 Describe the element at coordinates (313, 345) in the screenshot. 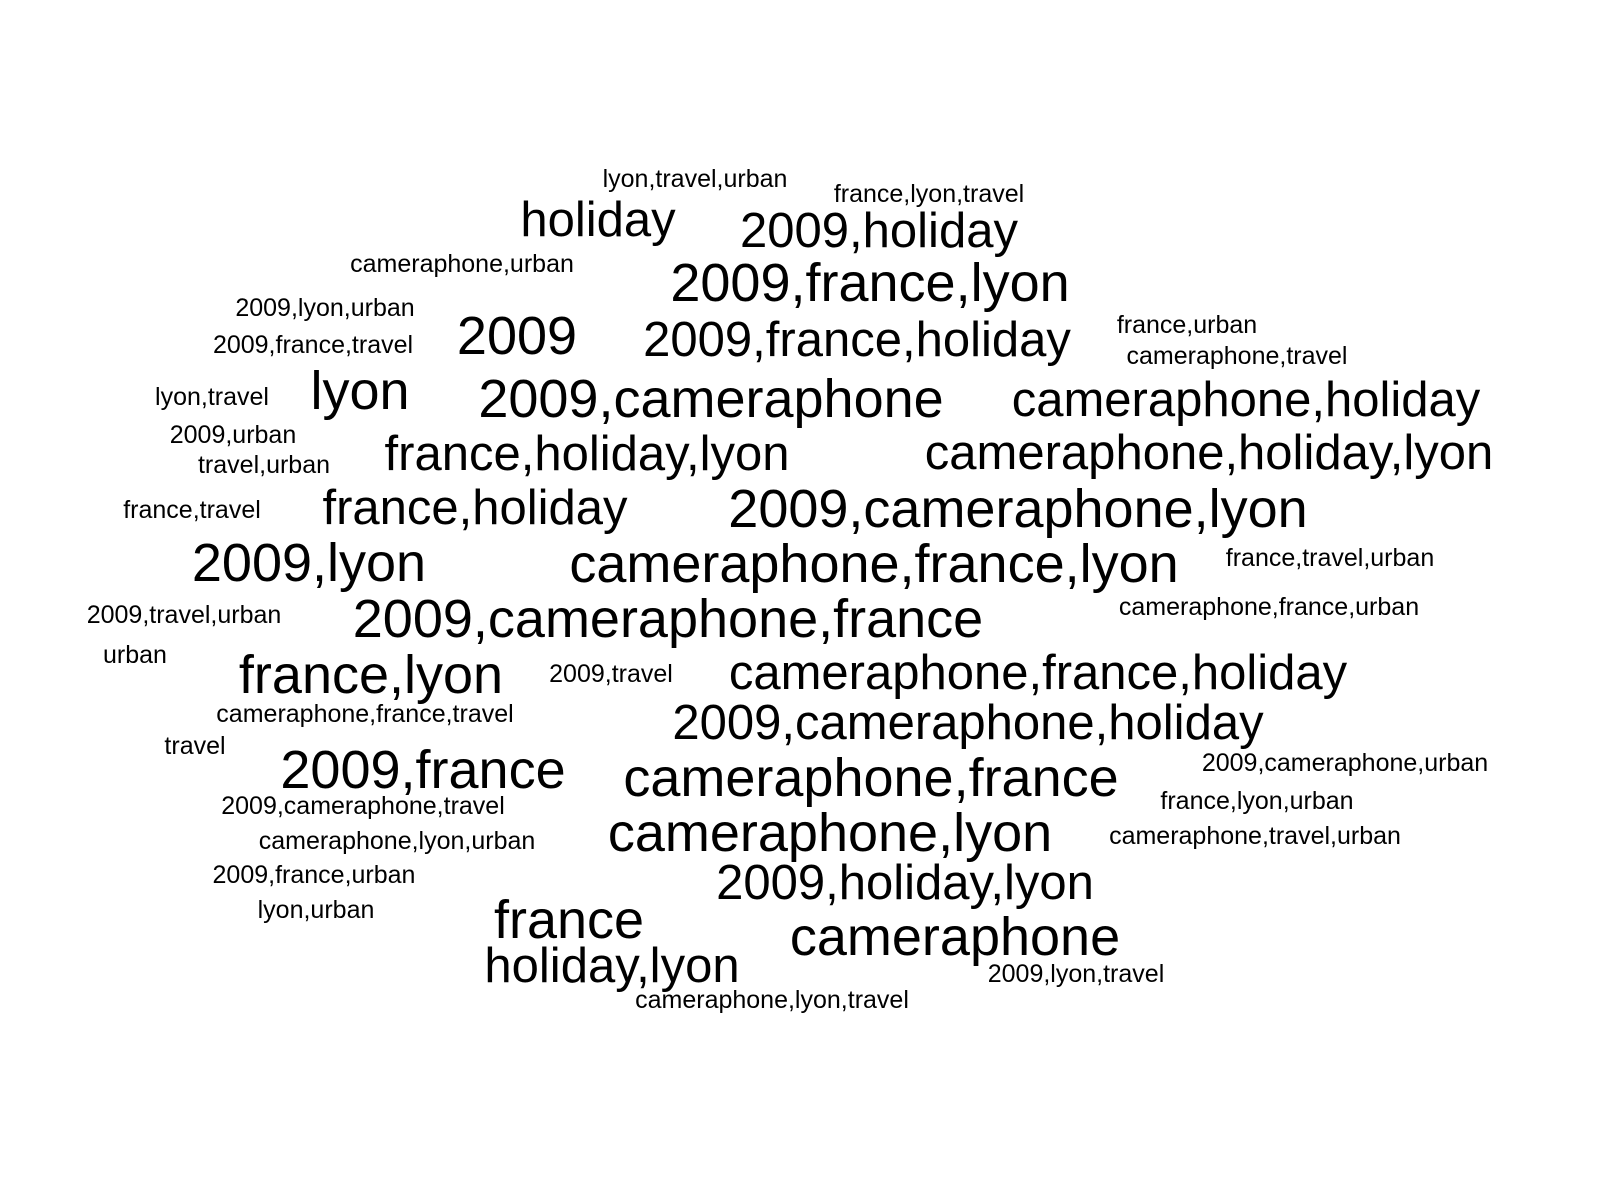

I see `cloud-word: 2009,france,travel` at that location.